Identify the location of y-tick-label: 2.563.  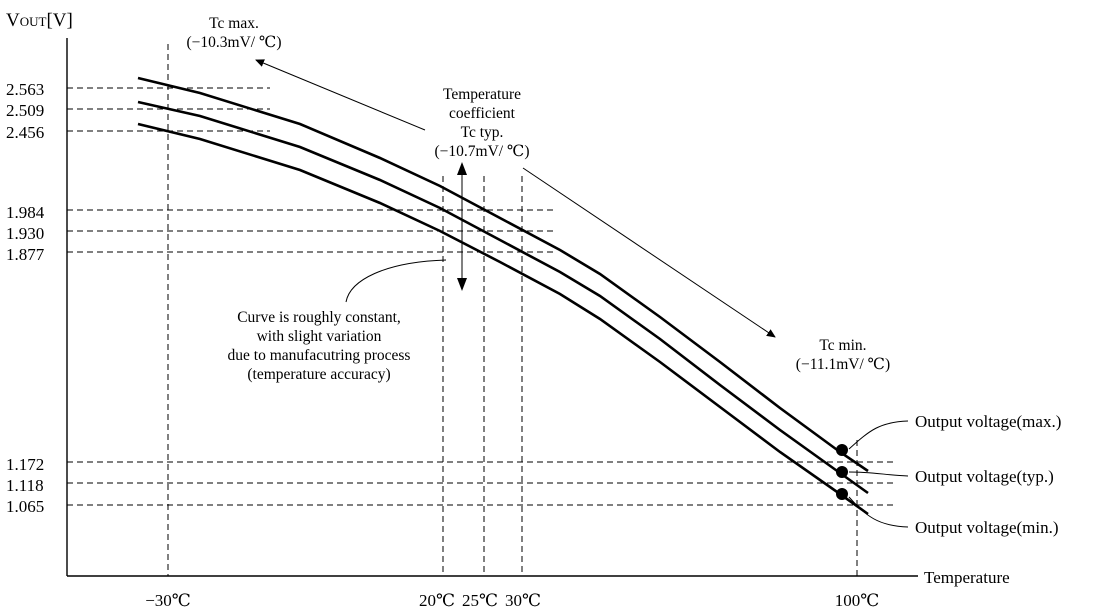
(25, 89).